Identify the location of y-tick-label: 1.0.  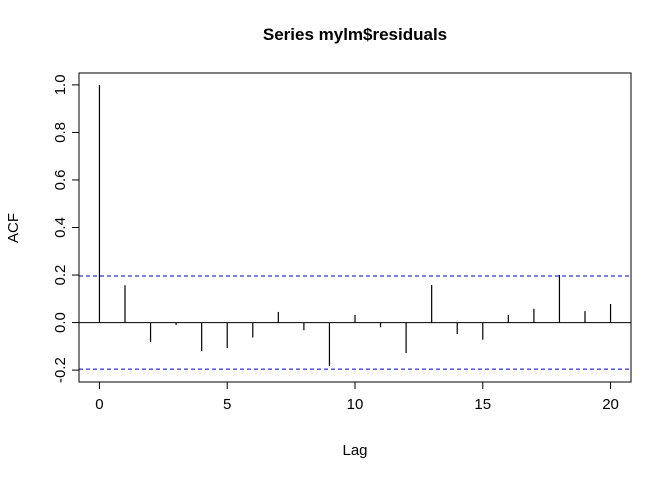
(60, 84).